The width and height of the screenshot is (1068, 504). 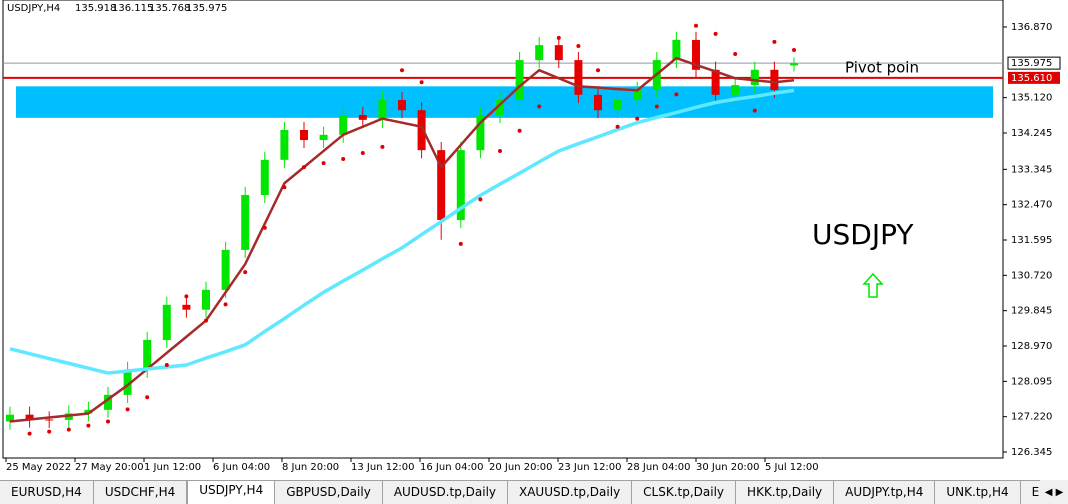 What do you see at coordinates (329, 492) in the screenshot?
I see `tab: GBPUSD,Daily` at bounding box center [329, 492].